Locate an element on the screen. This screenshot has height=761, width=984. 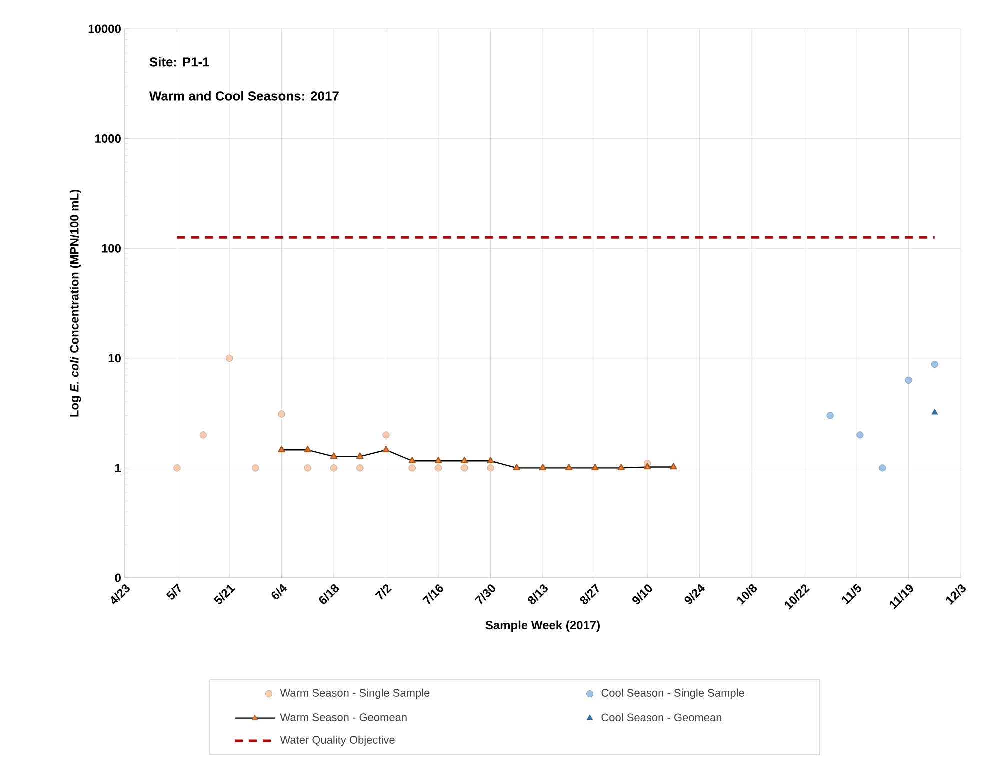
y-axis-title: Log E. coli Concentration (MPN/100 mL) is located at coordinates (76, 303).